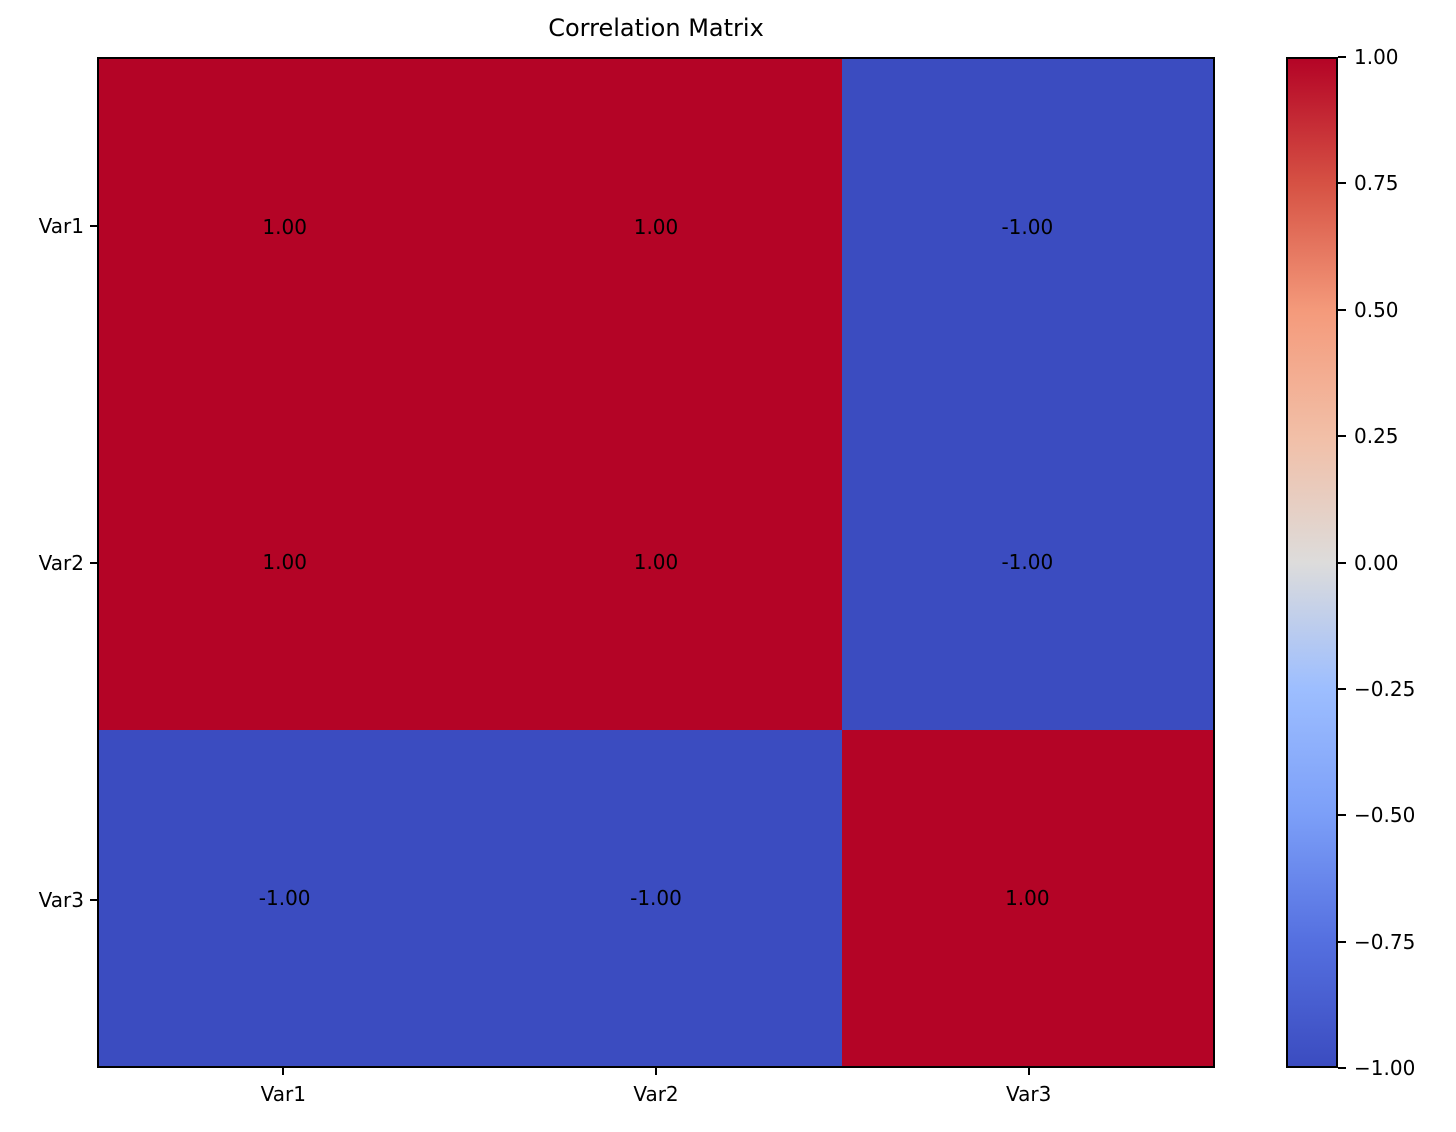 The image size is (1456, 1132). What do you see at coordinates (61, 225) in the screenshot?
I see `y-tick-label-var1: Var1` at bounding box center [61, 225].